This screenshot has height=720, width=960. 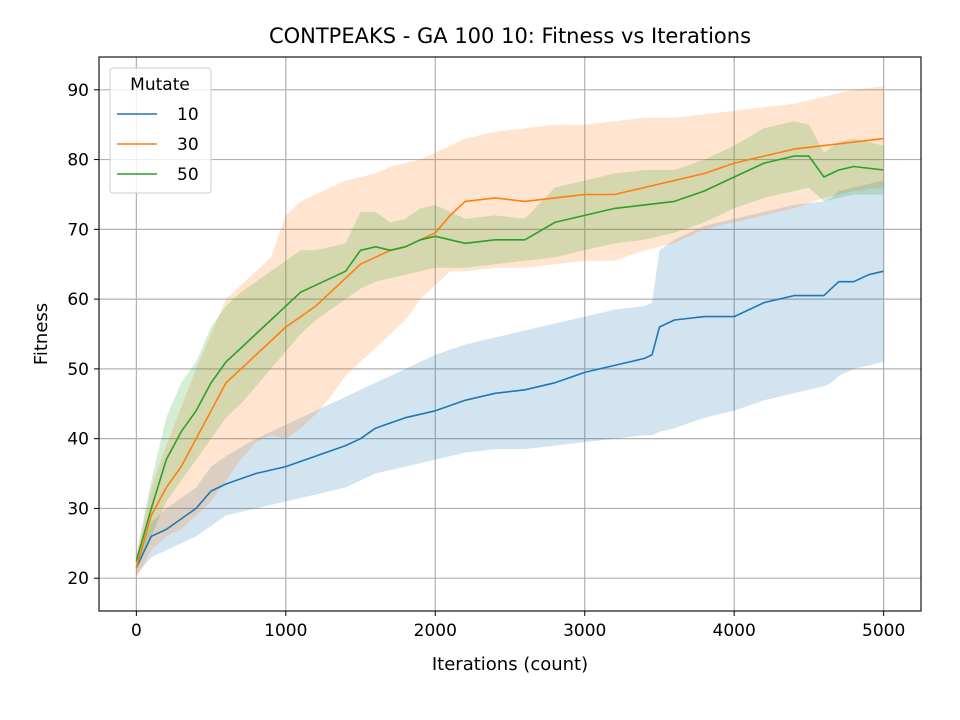 I want to click on legend-entries: 10 30 50, so click(x=158, y=145).